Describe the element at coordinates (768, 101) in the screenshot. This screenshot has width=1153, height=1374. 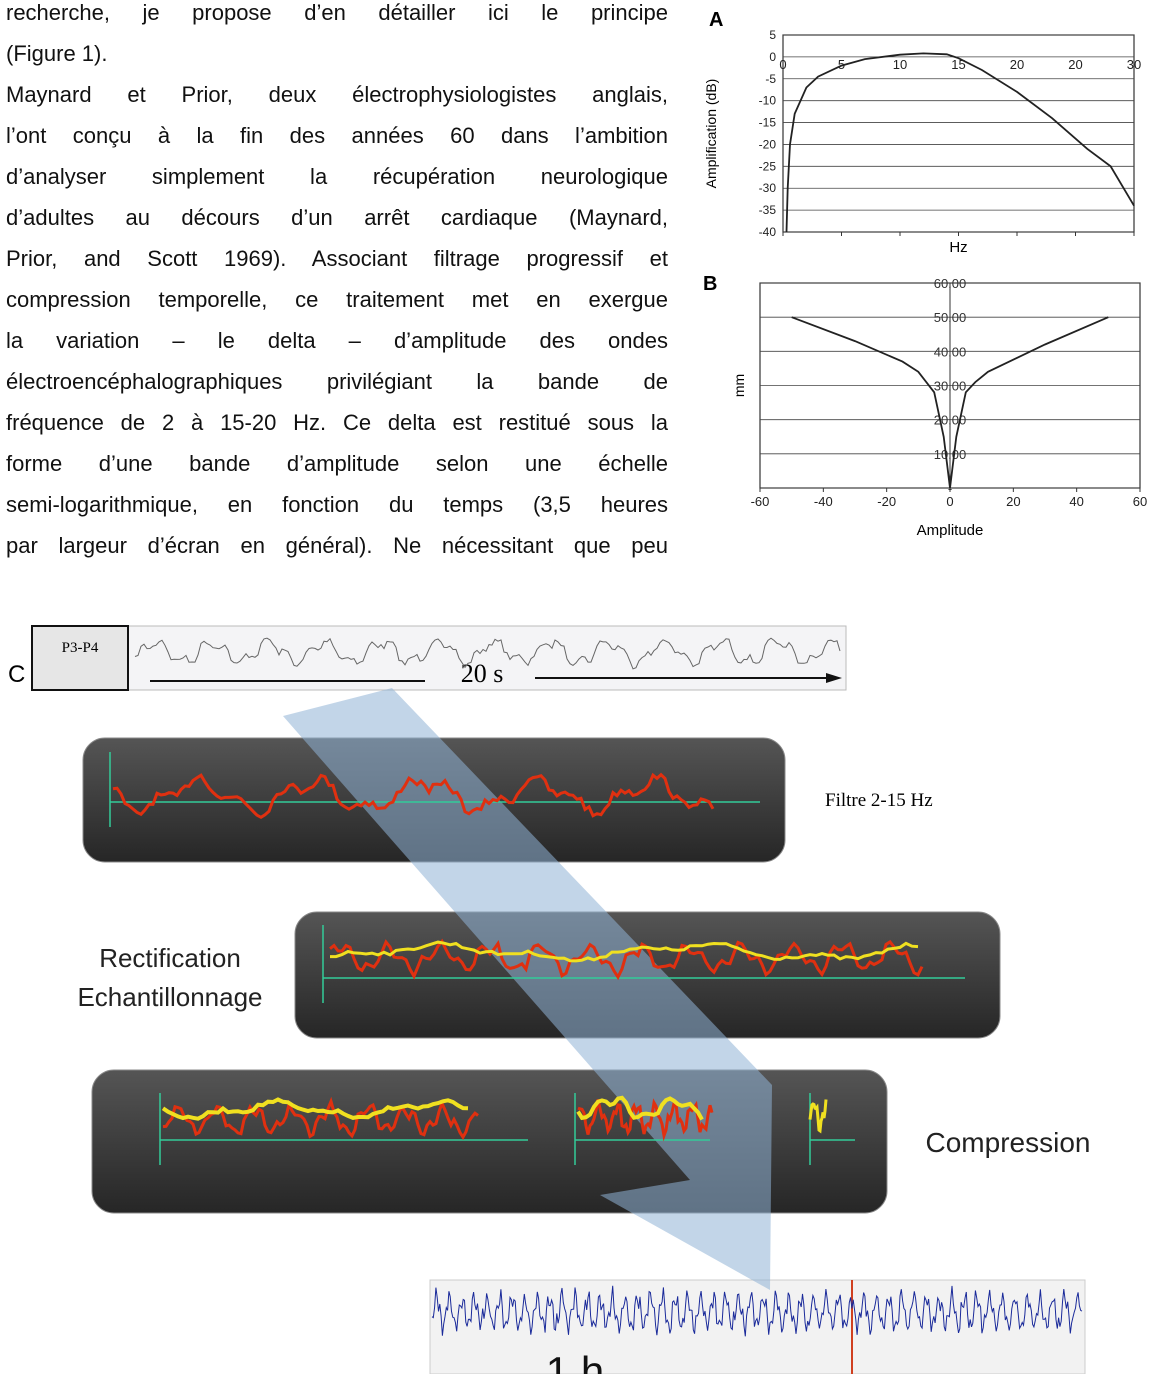
I see `y-tick-label: -10` at that location.